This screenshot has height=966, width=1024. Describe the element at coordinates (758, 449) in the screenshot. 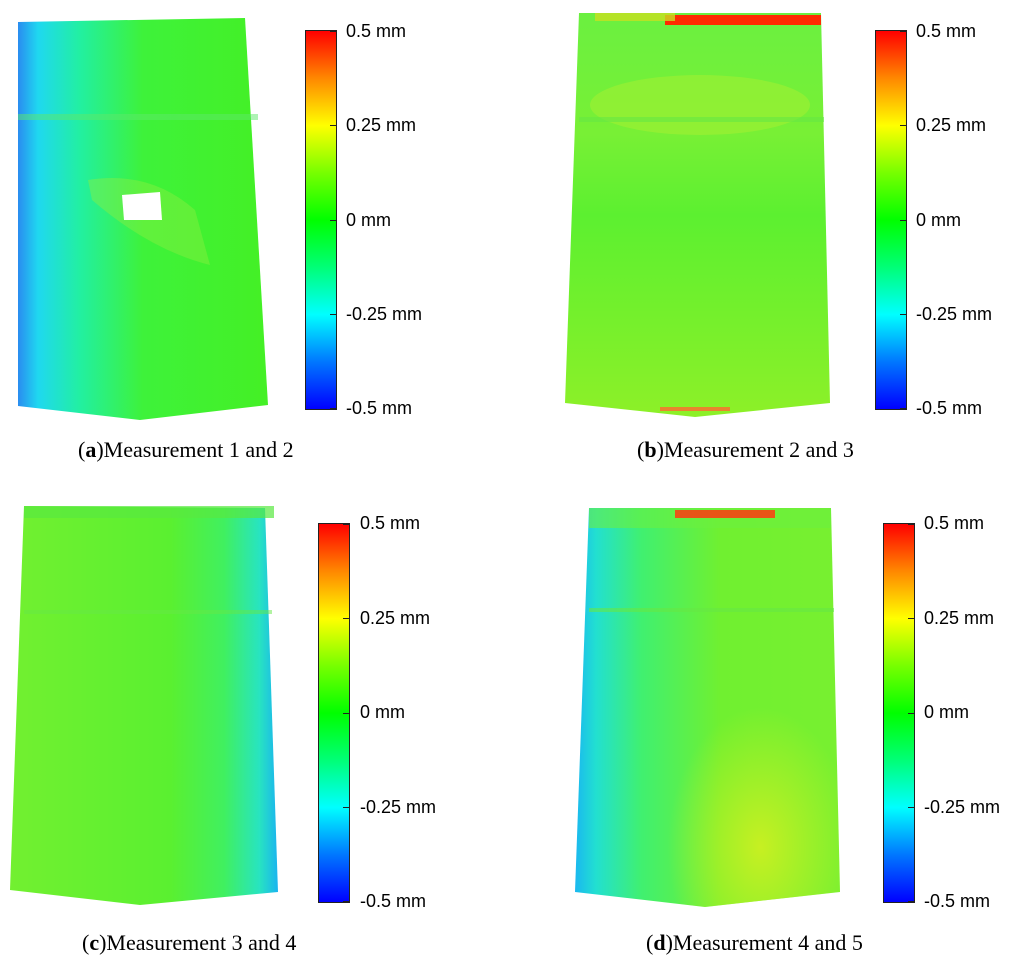

I see `caption-text: Measurement 2 and 3` at that location.